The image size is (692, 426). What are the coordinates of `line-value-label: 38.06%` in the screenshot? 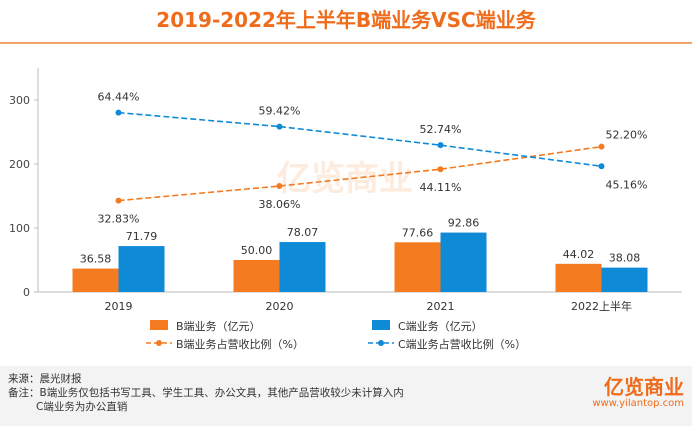 It's located at (280, 204).